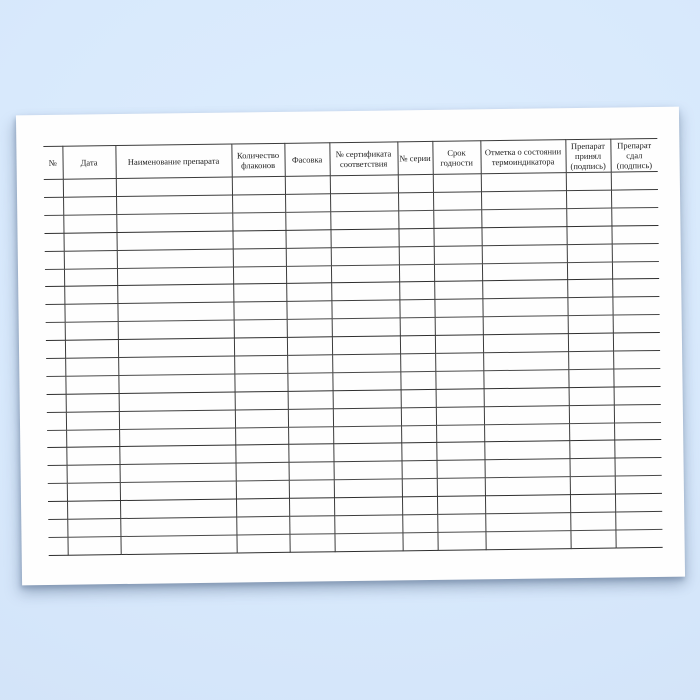 Image resolution: width=700 pixels, height=700 pixels. Describe the element at coordinates (173, 161) in the screenshot. I see `column-header-3: Наименование препарата` at that location.